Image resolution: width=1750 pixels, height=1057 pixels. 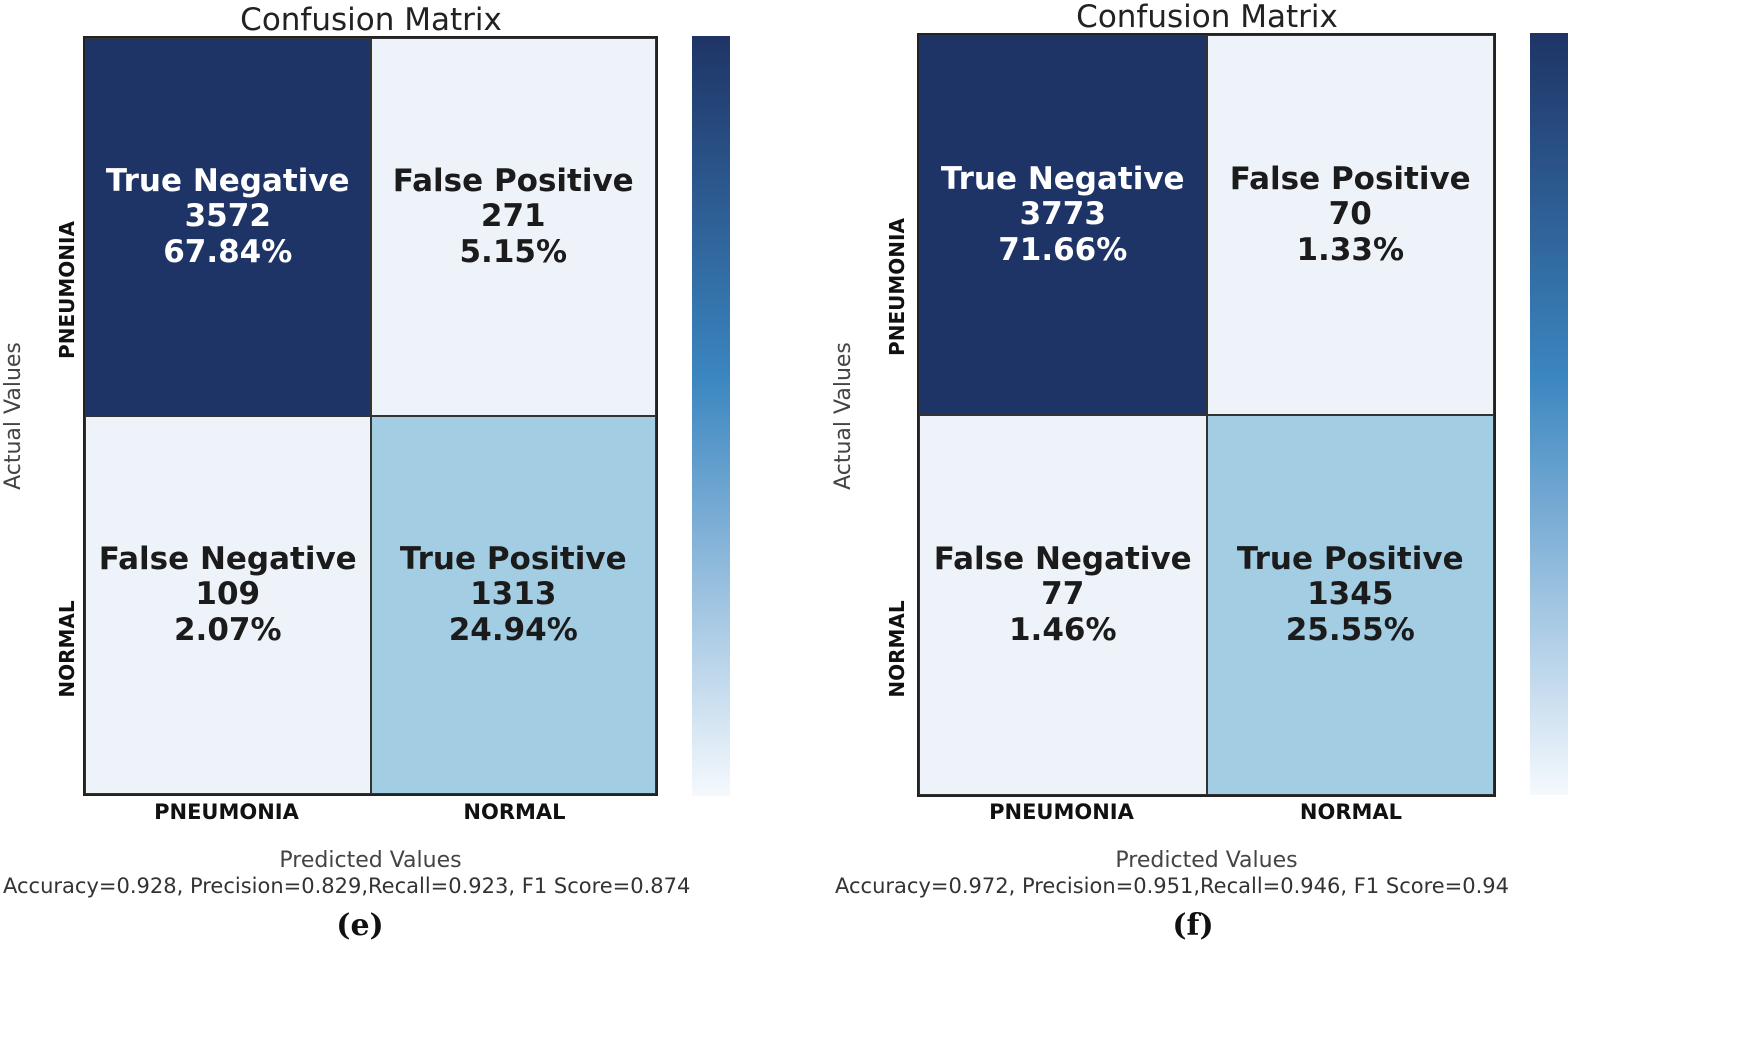 What do you see at coordinates (513, 594) in the screenshot?
I see `cell-count: 1313` at bounding box center [513, 594].